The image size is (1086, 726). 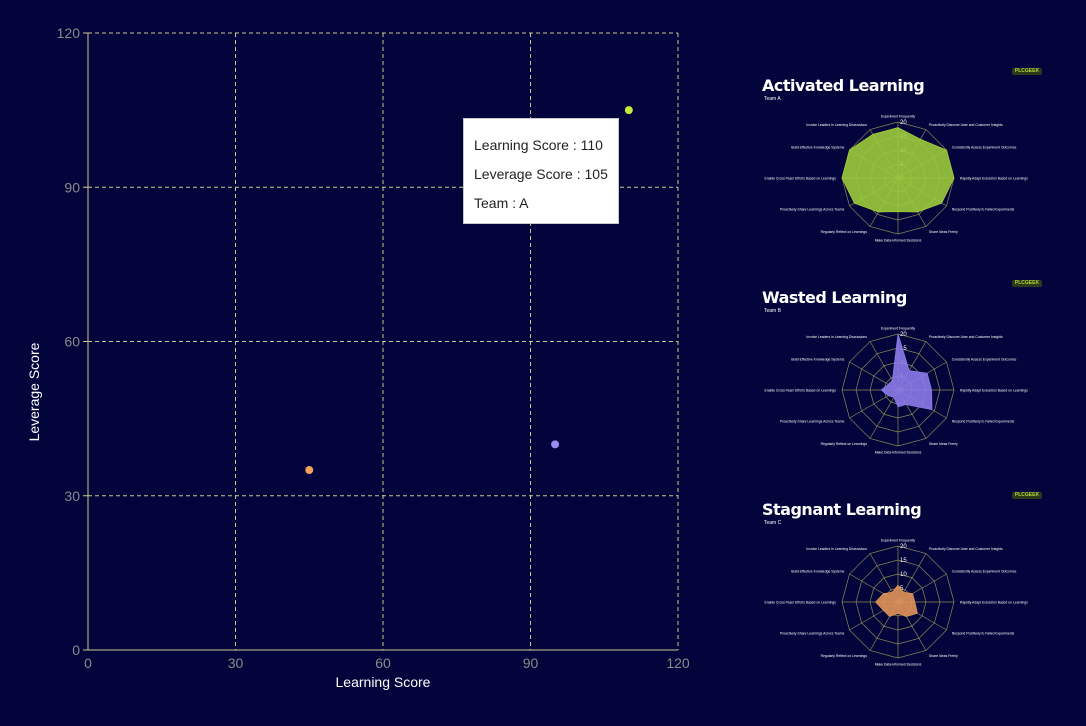 I want to click on x-axis-title: Learning Score, so click(x=383, y=682).